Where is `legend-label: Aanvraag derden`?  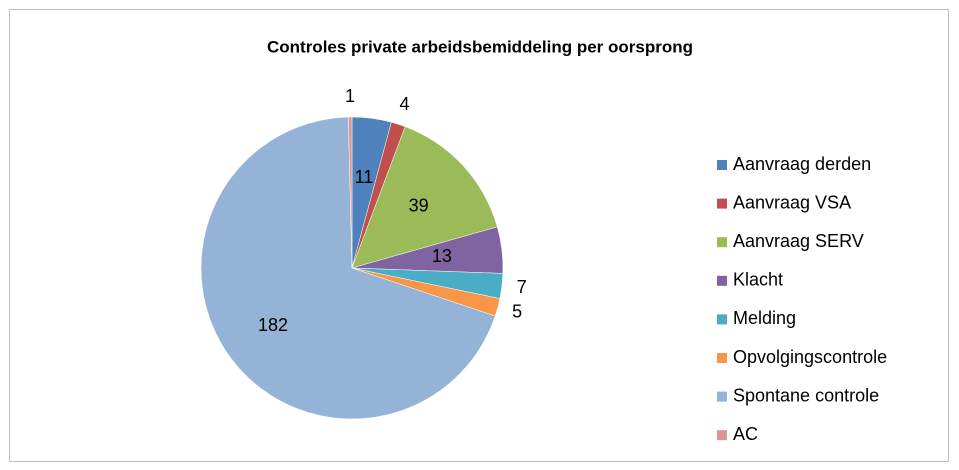
legend-label: Aanvraag derden is located at coordinates (802, 164).